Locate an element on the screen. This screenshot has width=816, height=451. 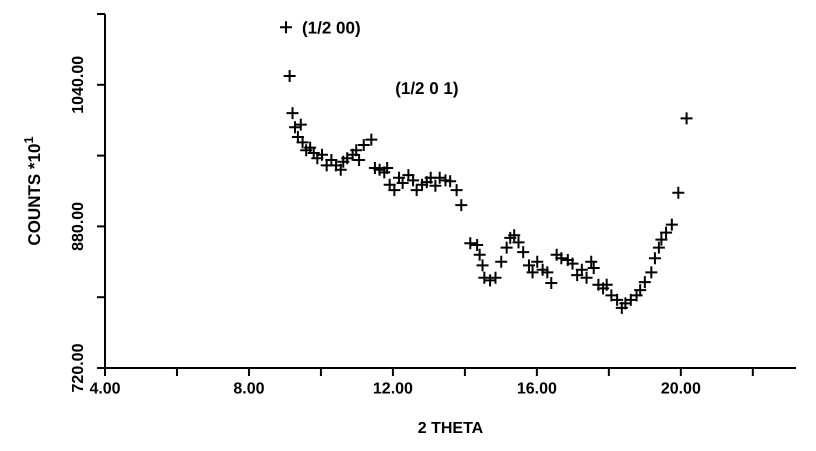
x-tick-label: 16.00 is located at coordinates (536, 389).